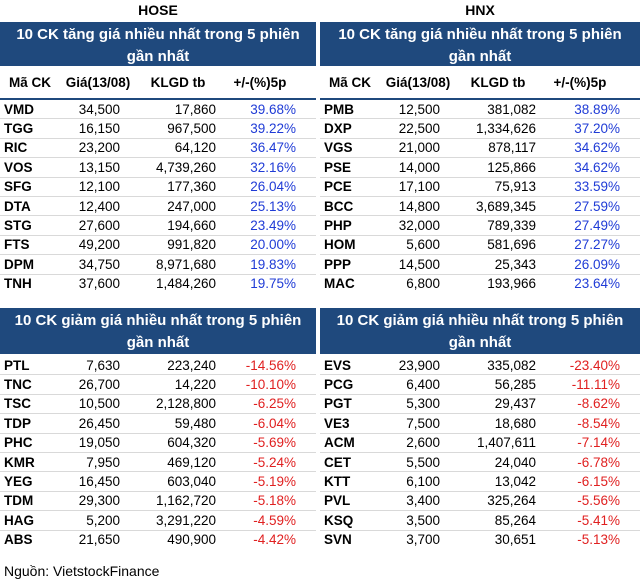  What do you see at coordinates (19, 109) in the screenshot?
I see `stock-code: VMD` at bounding box center [19, 109].